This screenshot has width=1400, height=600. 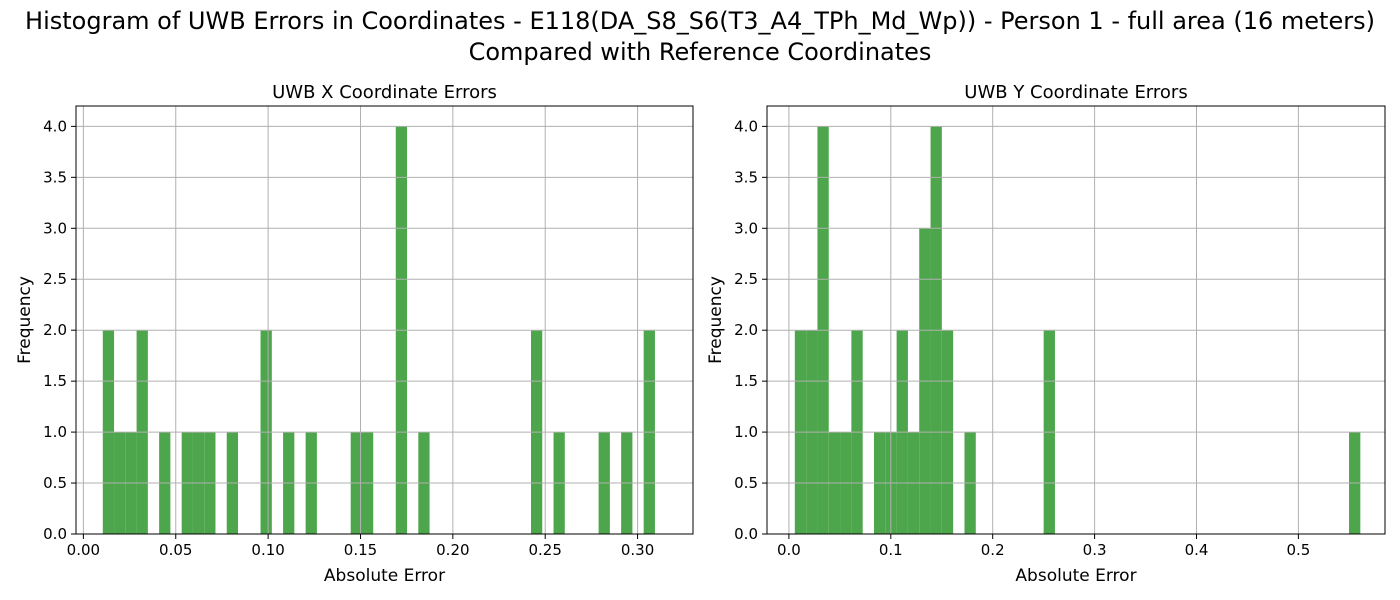 I want to click on x-tick-label: 0.5, so click(x=1298, y=550).